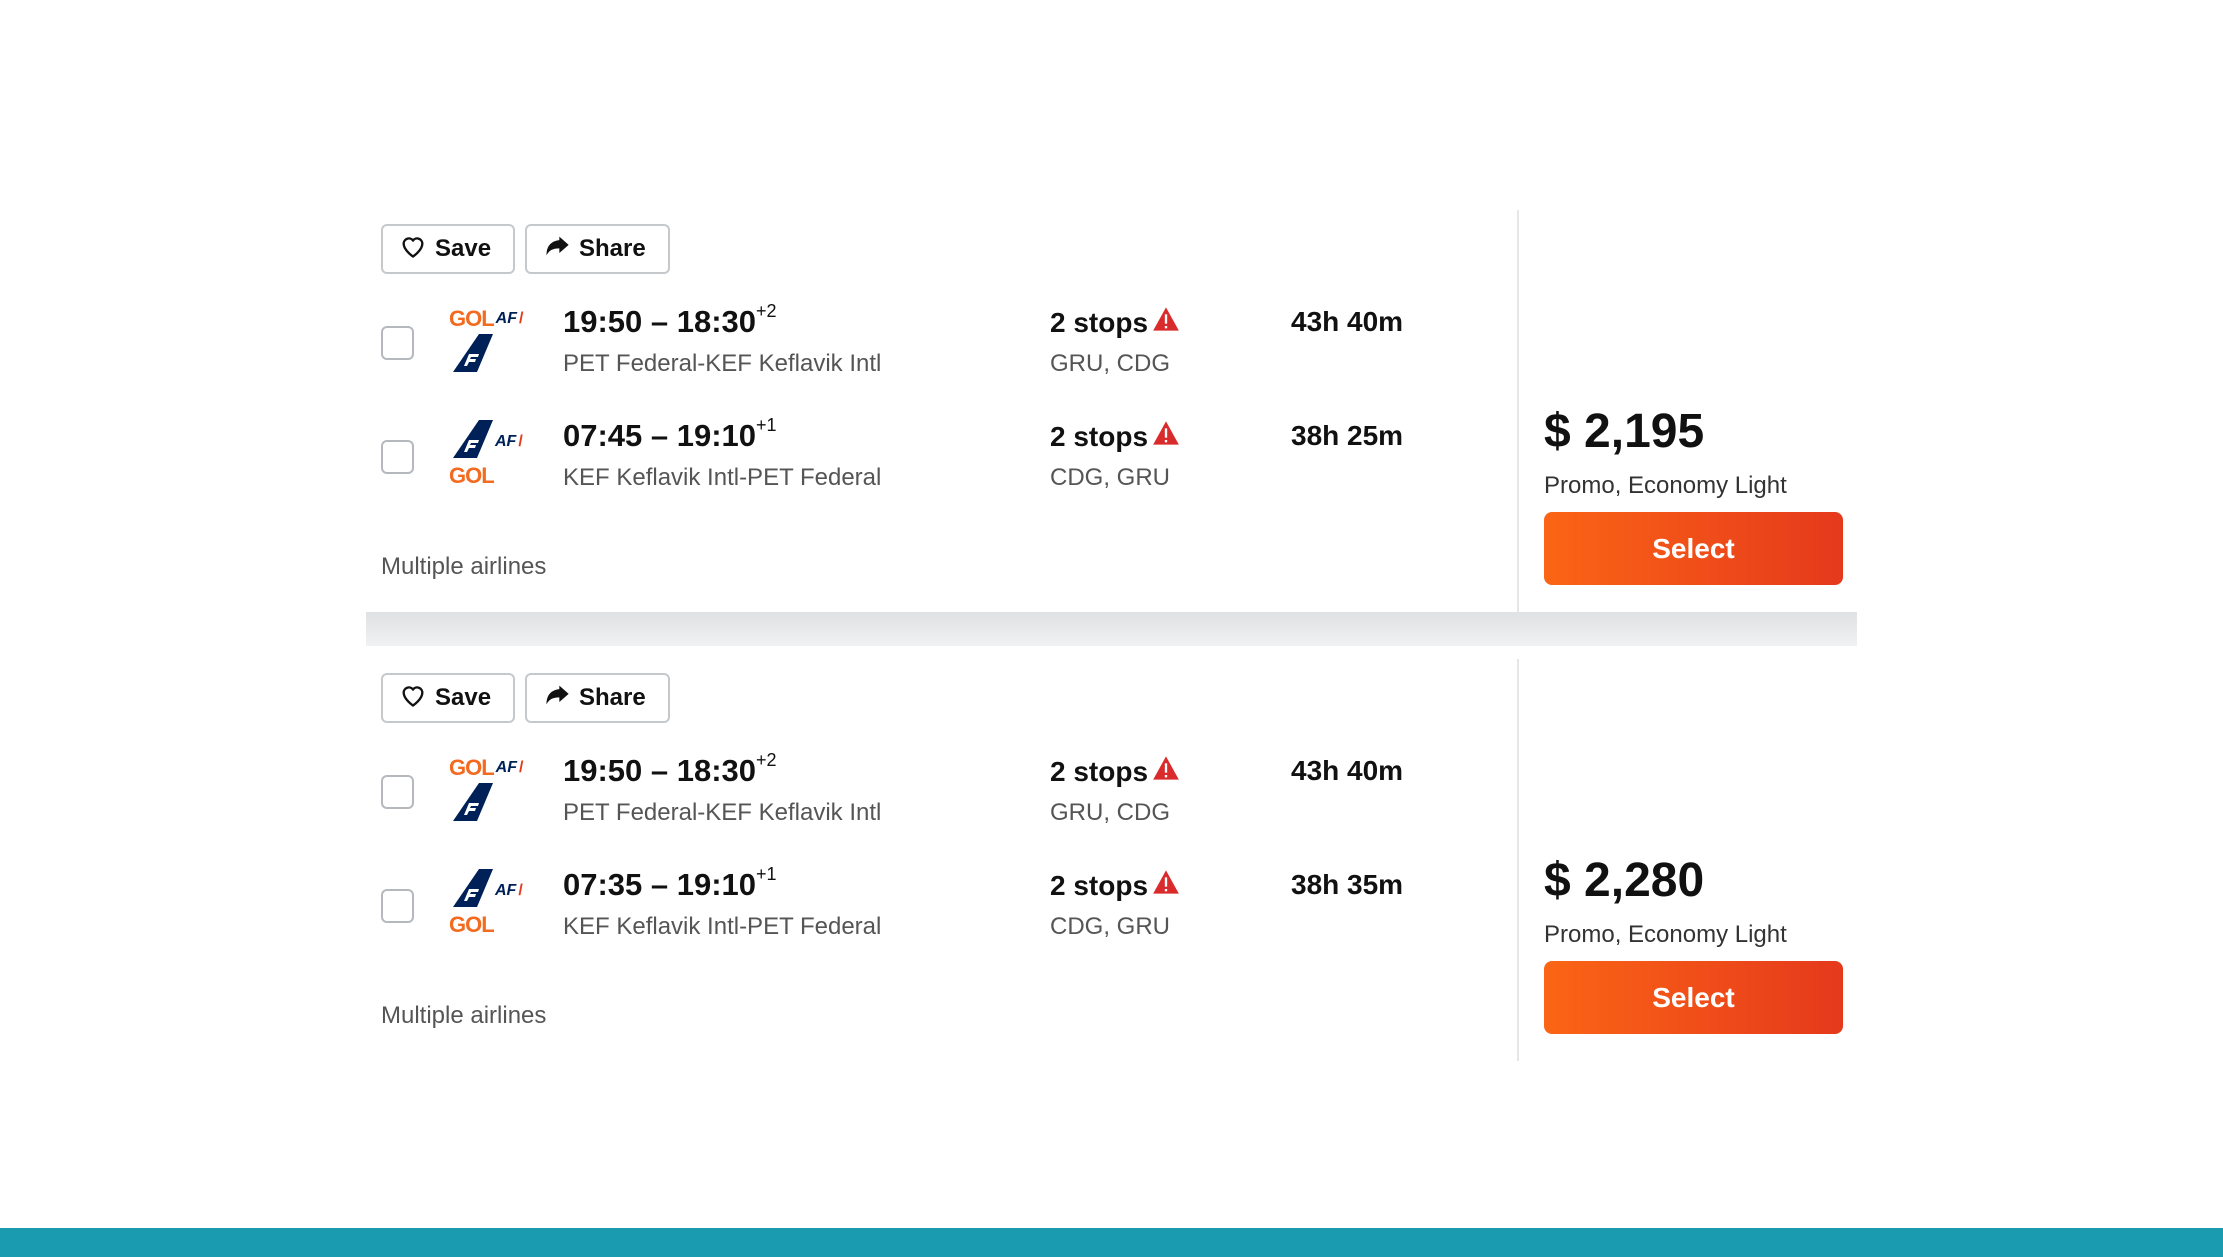 The image size is (2223, 1257). What do you see at coordinates (660, 435) in the screenshot?
I see `times-text: 07:45 – 19:10` at bounding box center [660, 435].